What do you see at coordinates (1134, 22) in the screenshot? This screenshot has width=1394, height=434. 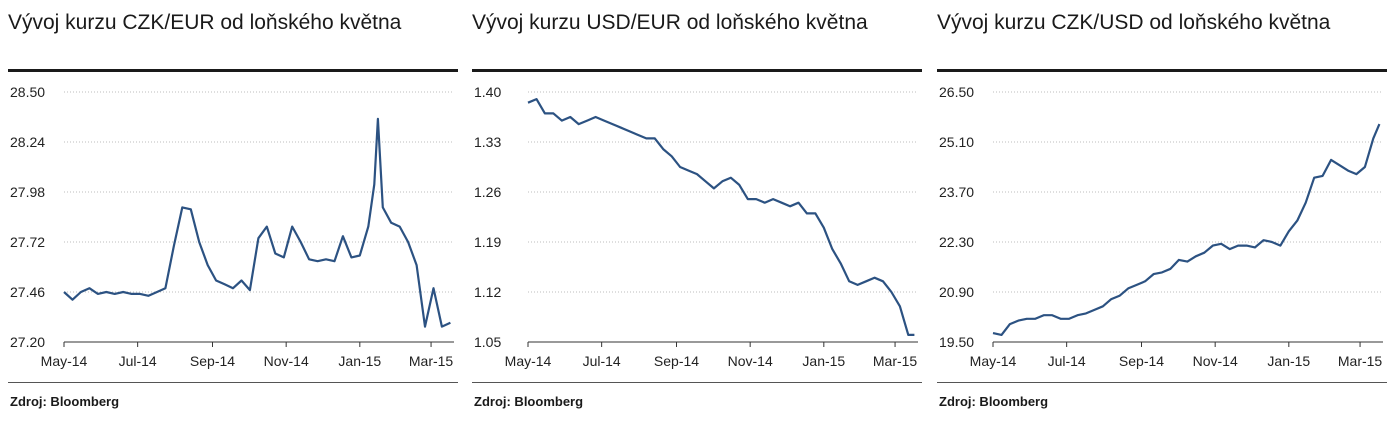 I see `chart-title: Vývoj kurzu CZK/USD od loňského května` at bounding box center [1134, 22].